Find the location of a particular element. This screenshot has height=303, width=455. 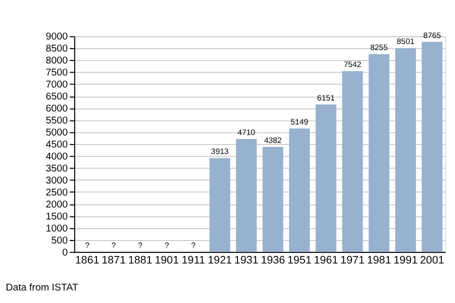

y-tick-label: 1000 is located at coordinates (57, 228).